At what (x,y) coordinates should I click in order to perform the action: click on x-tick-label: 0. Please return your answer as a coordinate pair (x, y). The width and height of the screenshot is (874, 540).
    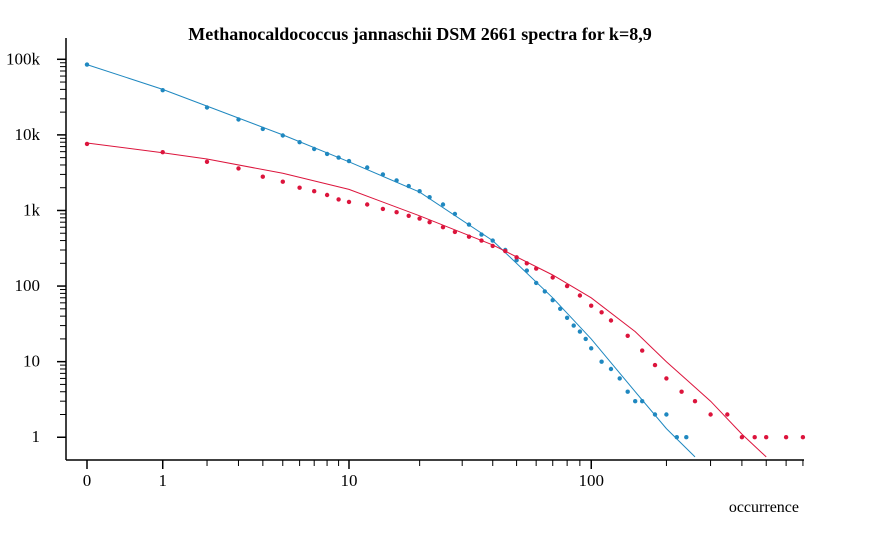
    Looking at the image, I should click on (87, 480).